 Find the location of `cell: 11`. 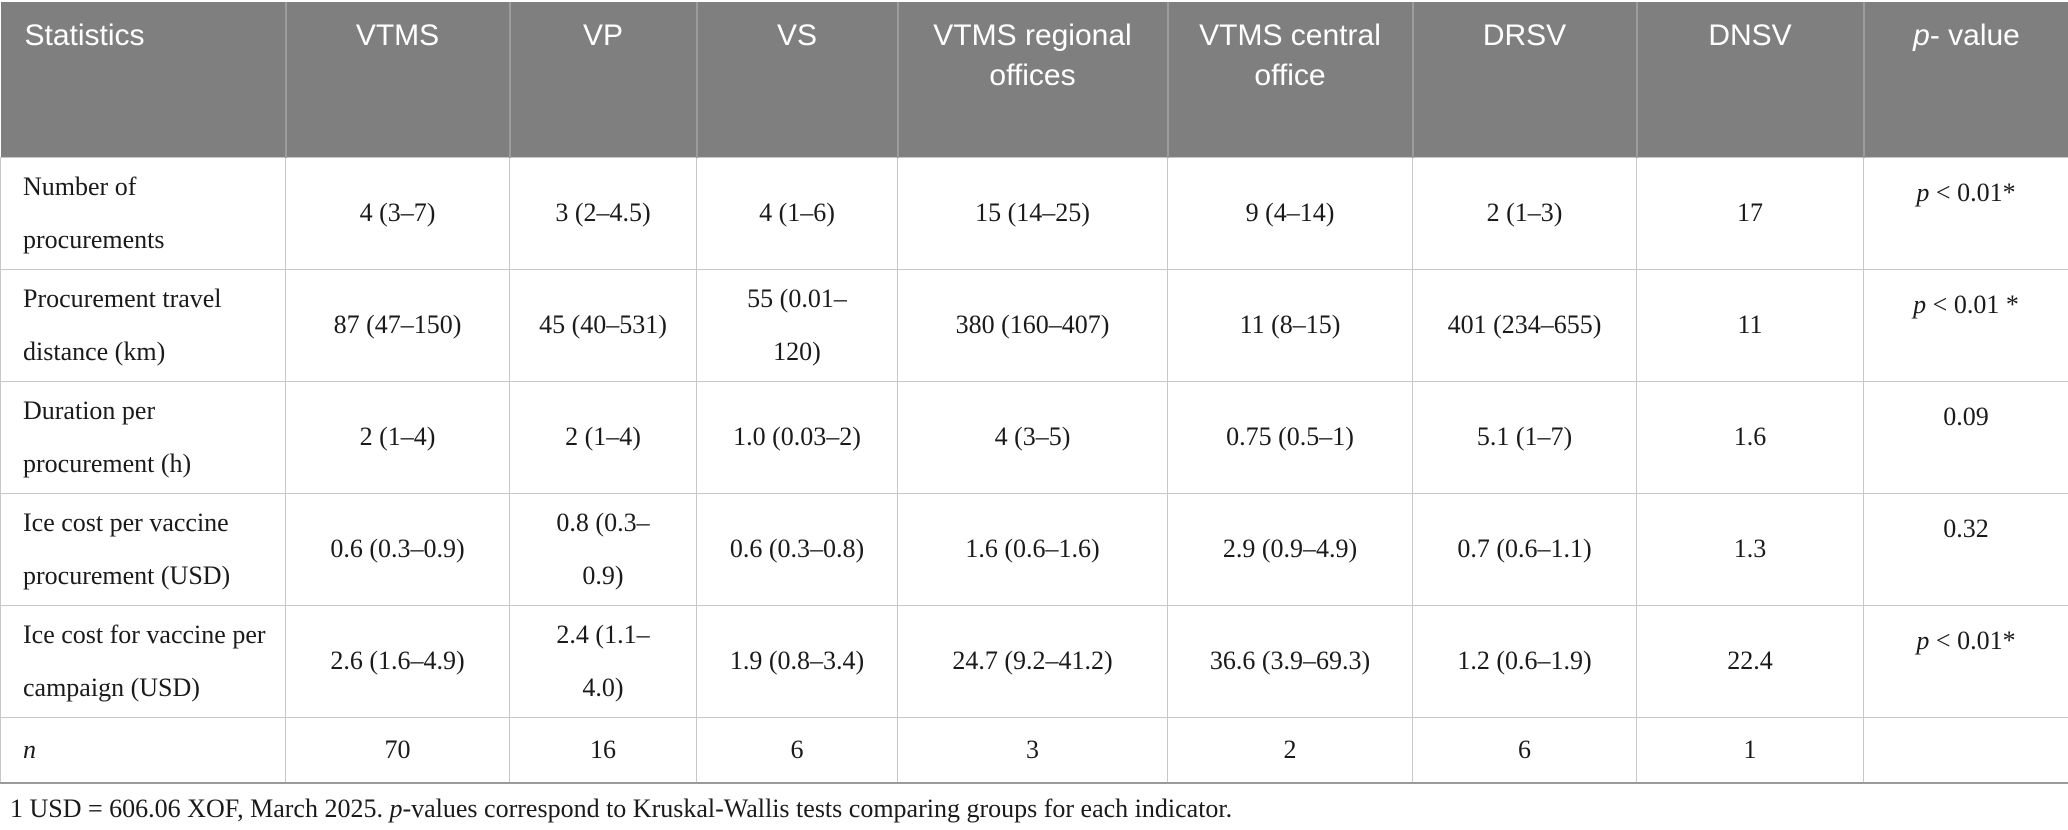

cell: 11 is located at coordinates (1750, 325).